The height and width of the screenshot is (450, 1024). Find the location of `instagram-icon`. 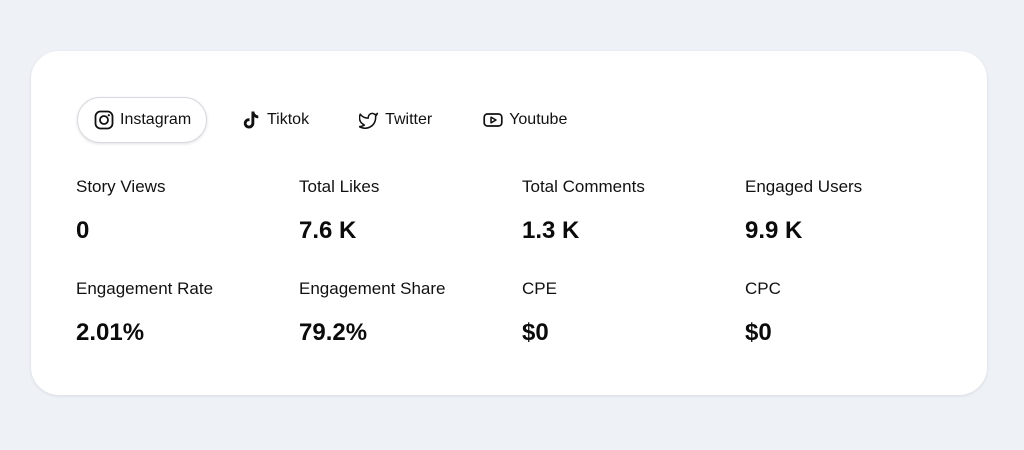

instagram-icon is located at coordinates (104, 120).